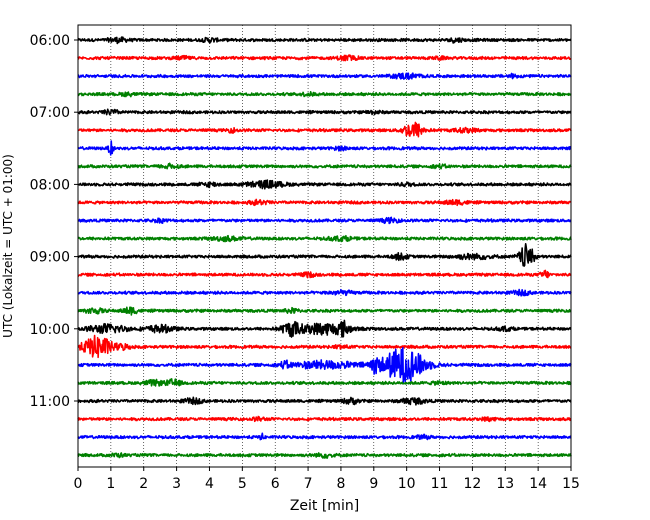  What do you see at coordinates (324, 455) in the screenshot?
I see `trace-11:45` at bounding box center [324, 455].